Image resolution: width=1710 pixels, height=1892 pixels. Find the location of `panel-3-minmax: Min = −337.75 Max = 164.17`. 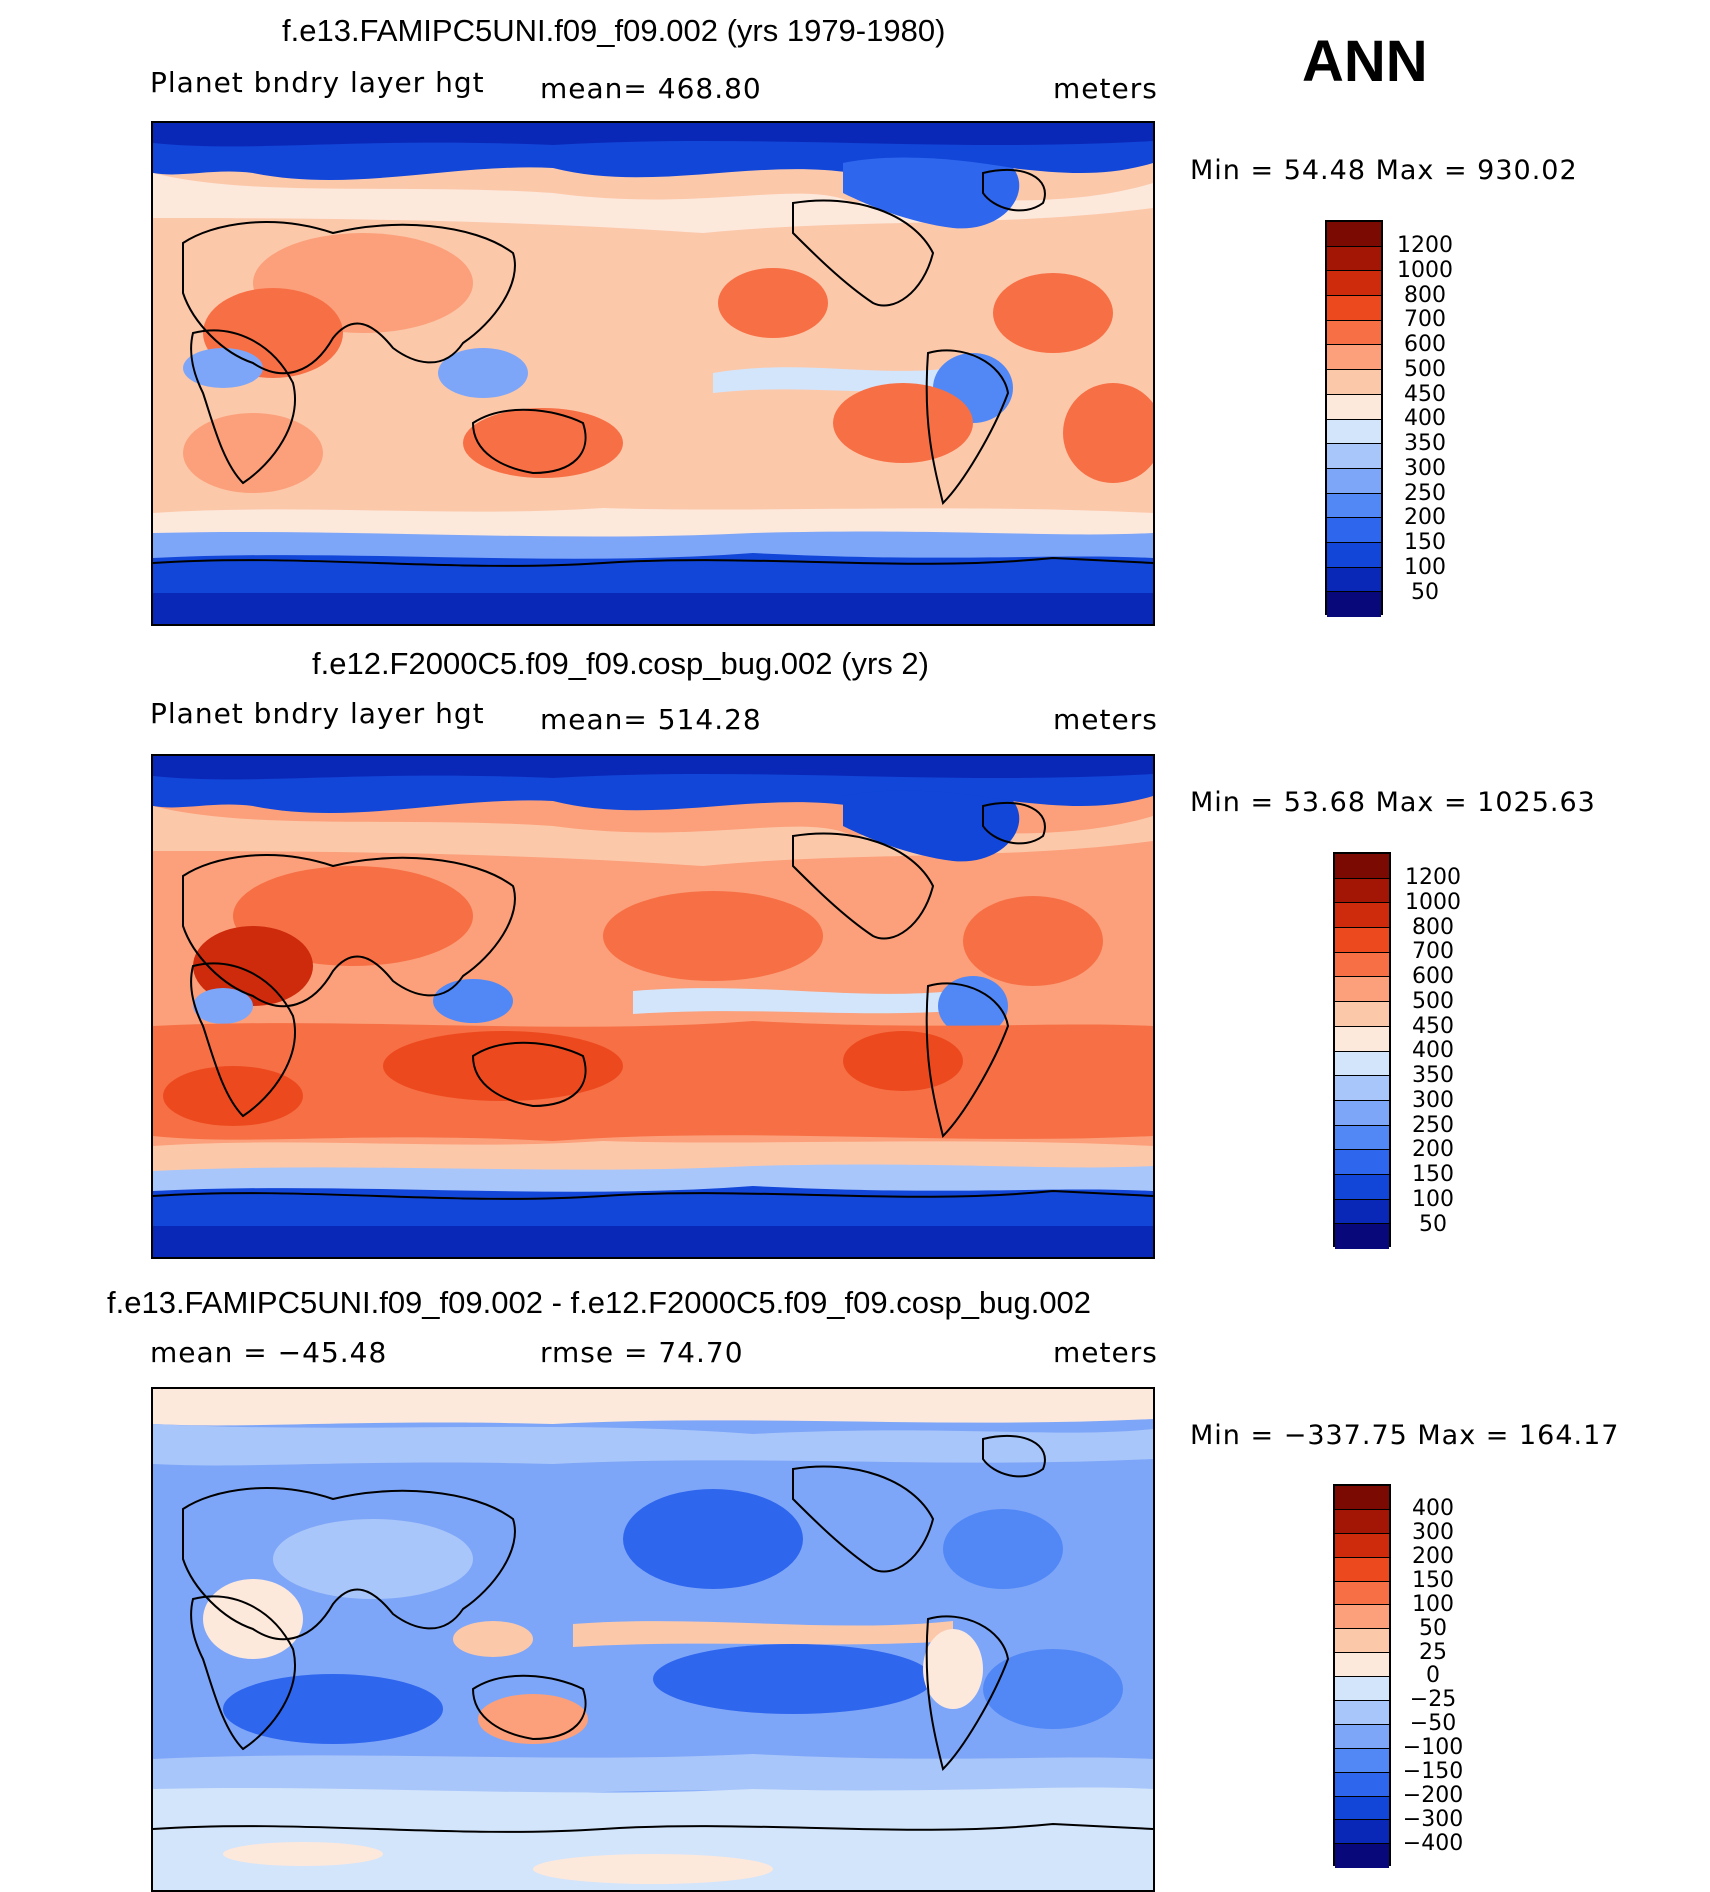

panel-3-minmax: Min = −337.75 Max = 164.17 is located at coordinates (1405, 1435).